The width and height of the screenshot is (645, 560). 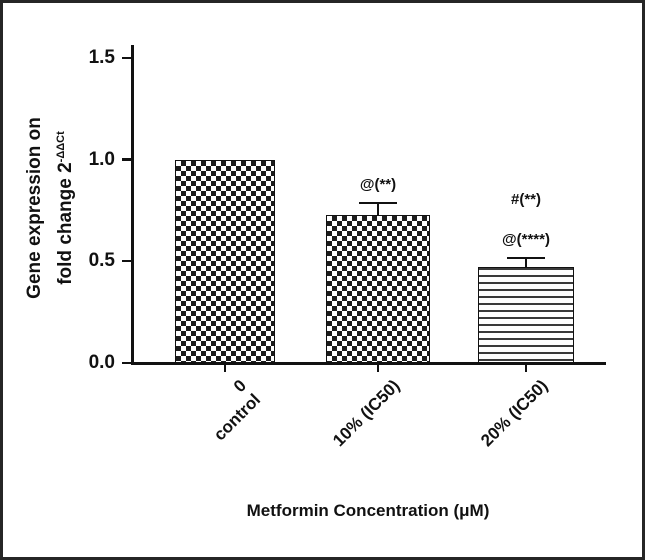 What do you see at coordinates (525, 200) in the screenshot?
I see `annotation: #(**)` at bounding box center [525, 200].